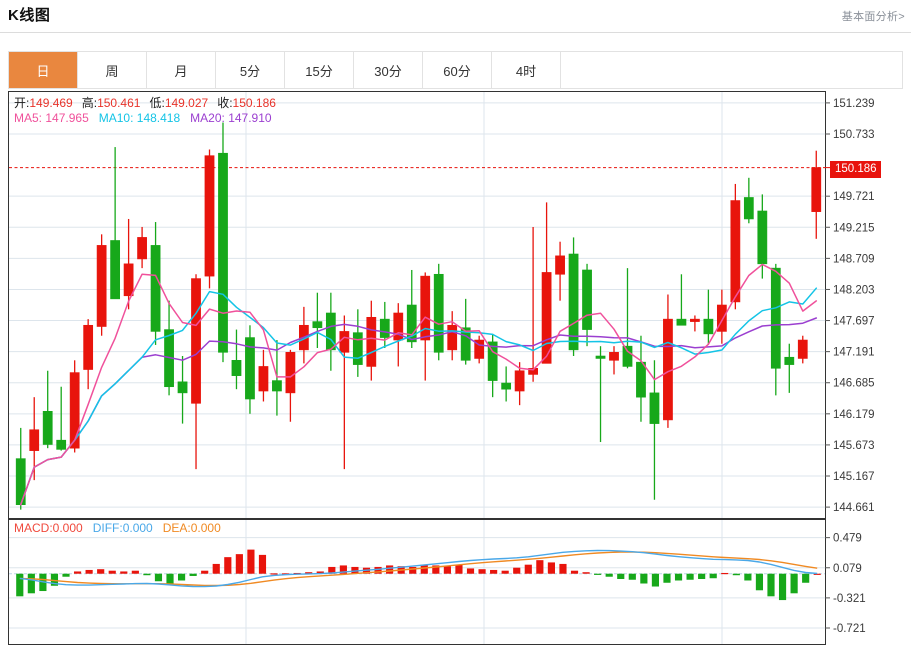 This screenshot has height=646, width=911. What do you see at coordinates (854, 290) in the screenshot?
I see `svg-text: 148.203` at bounding box center [854, 290].